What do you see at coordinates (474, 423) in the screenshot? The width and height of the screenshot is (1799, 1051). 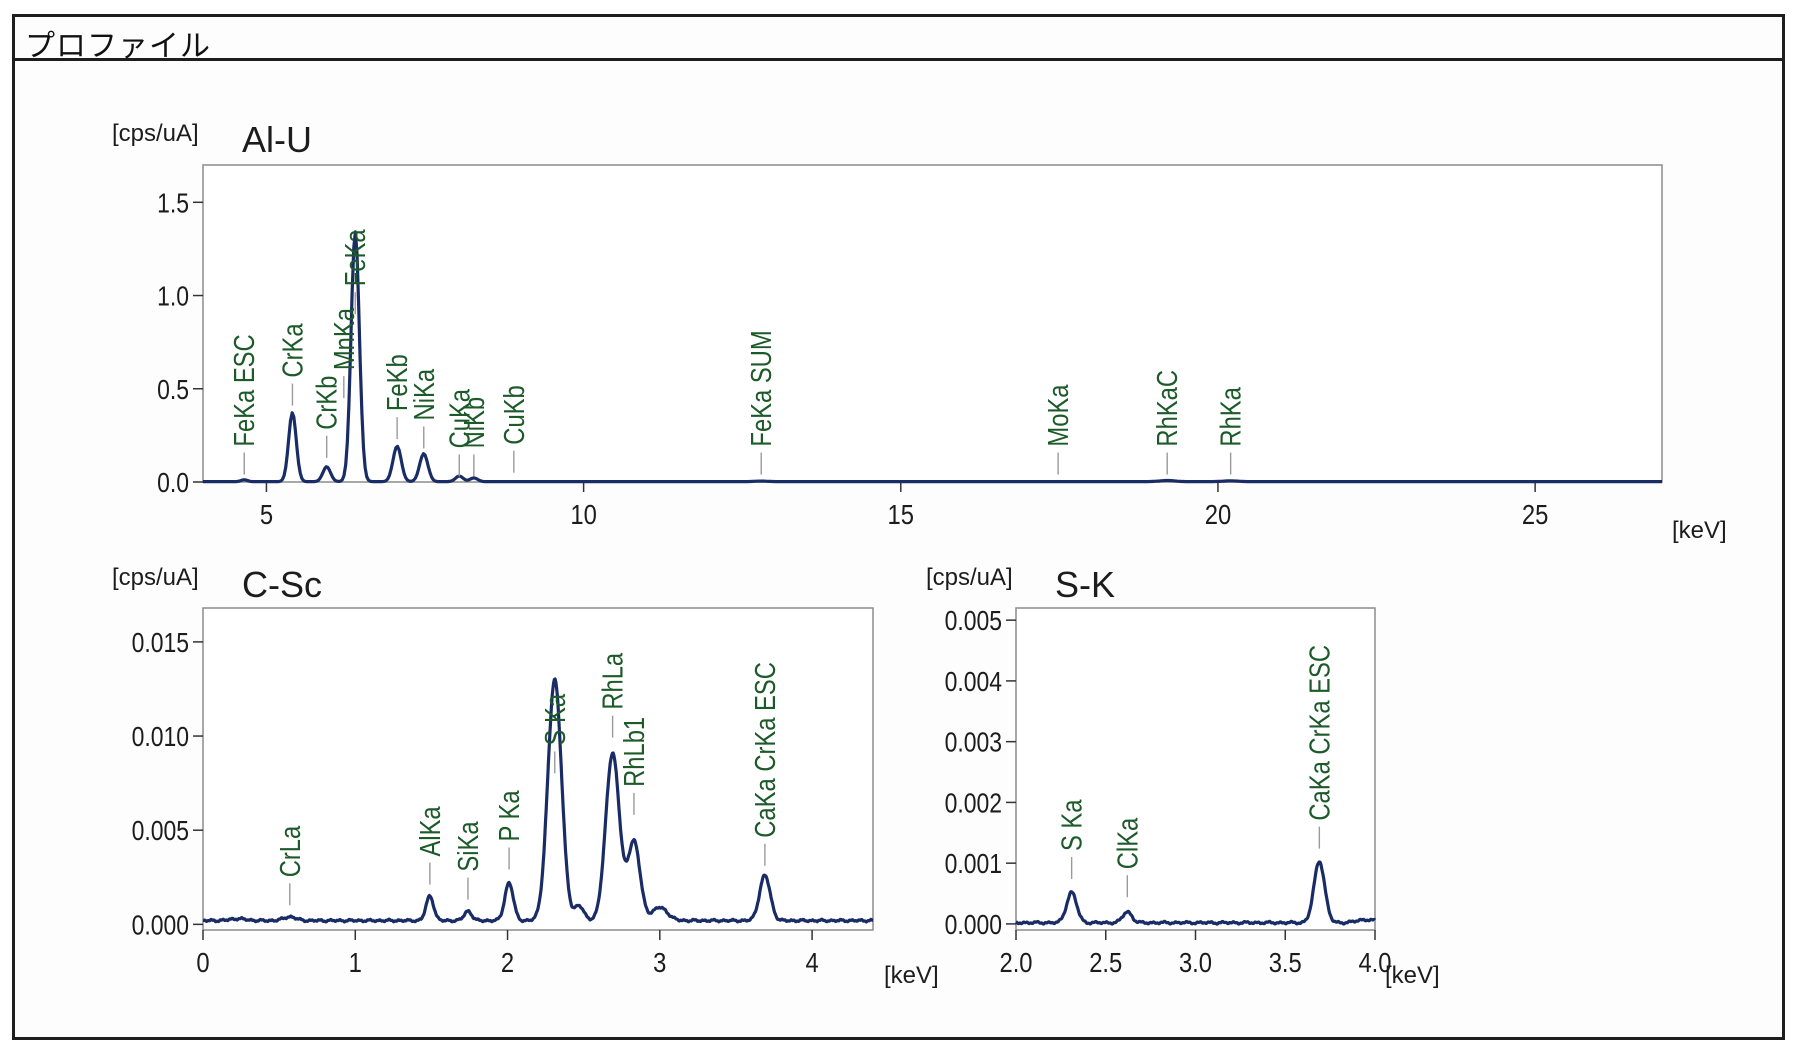 I see `peak-label: NiKb` at bounding box center [474, 423].